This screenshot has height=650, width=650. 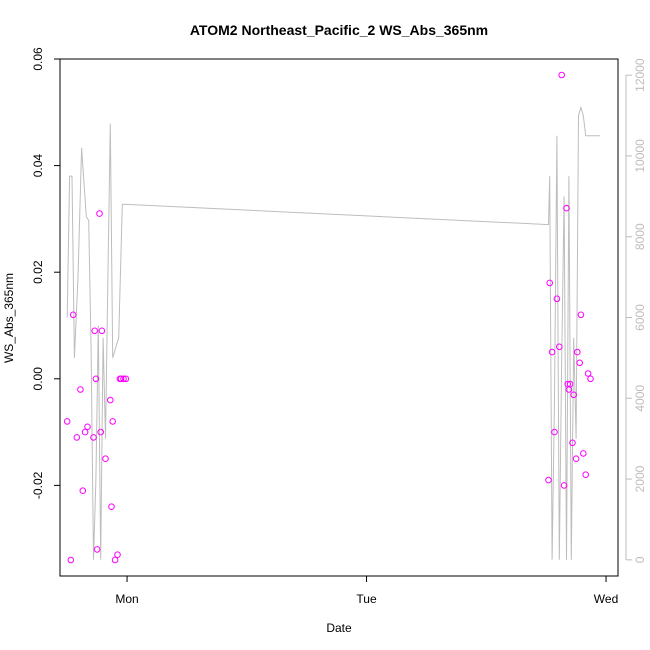 I want to click on y2-tick-label: 8000, so click(x=640, y=236).